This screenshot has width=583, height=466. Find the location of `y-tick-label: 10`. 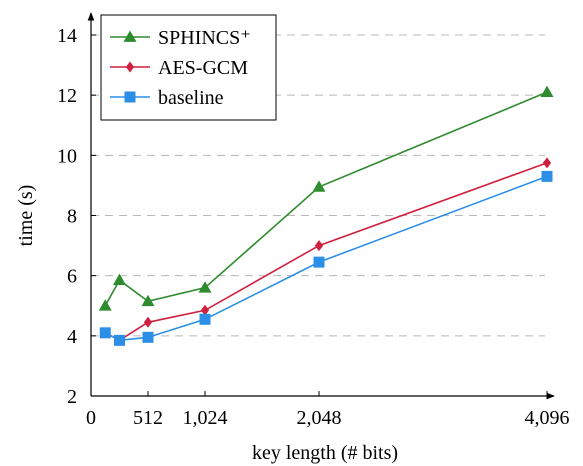

y-tick-label: 10 is located at coordinates (67, 156).